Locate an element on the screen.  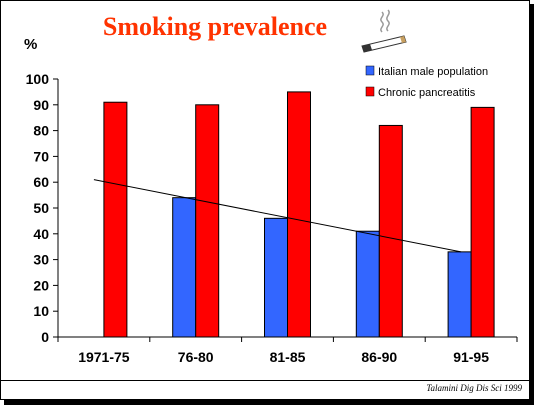
y-tick-label: 100 is located at coordinates (38, 79).